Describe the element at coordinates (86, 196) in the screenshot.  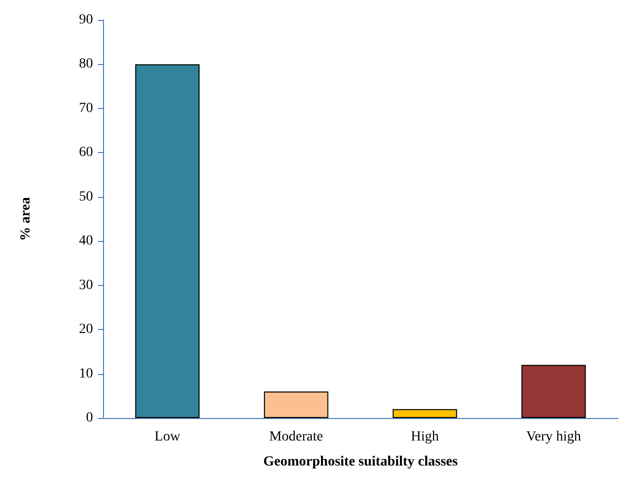
I see `y-tick-label: 50` at that location.